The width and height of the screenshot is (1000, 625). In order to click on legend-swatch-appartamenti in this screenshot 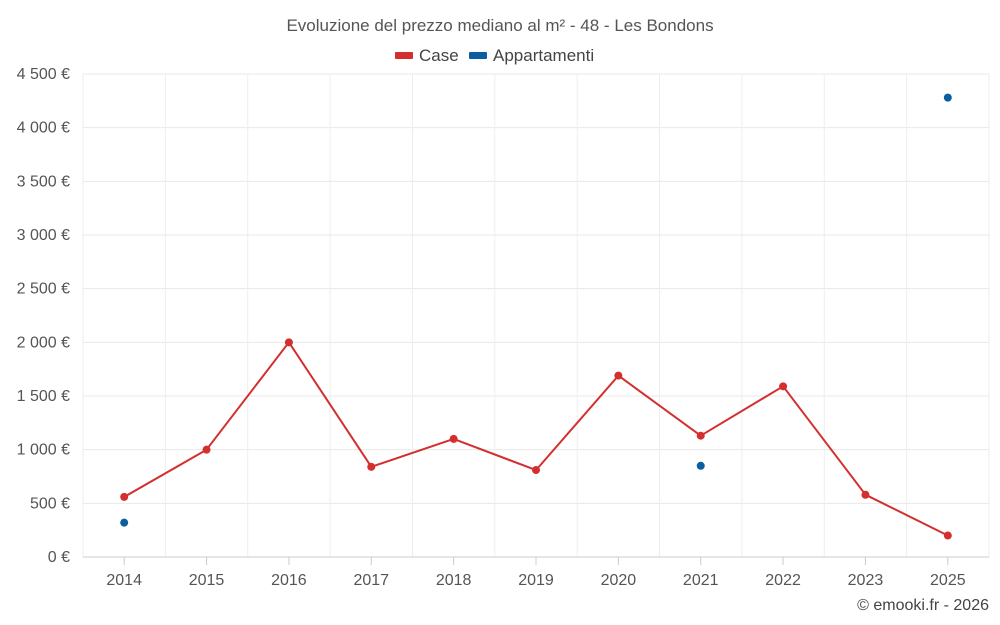, I will do `click(478, 55)`.